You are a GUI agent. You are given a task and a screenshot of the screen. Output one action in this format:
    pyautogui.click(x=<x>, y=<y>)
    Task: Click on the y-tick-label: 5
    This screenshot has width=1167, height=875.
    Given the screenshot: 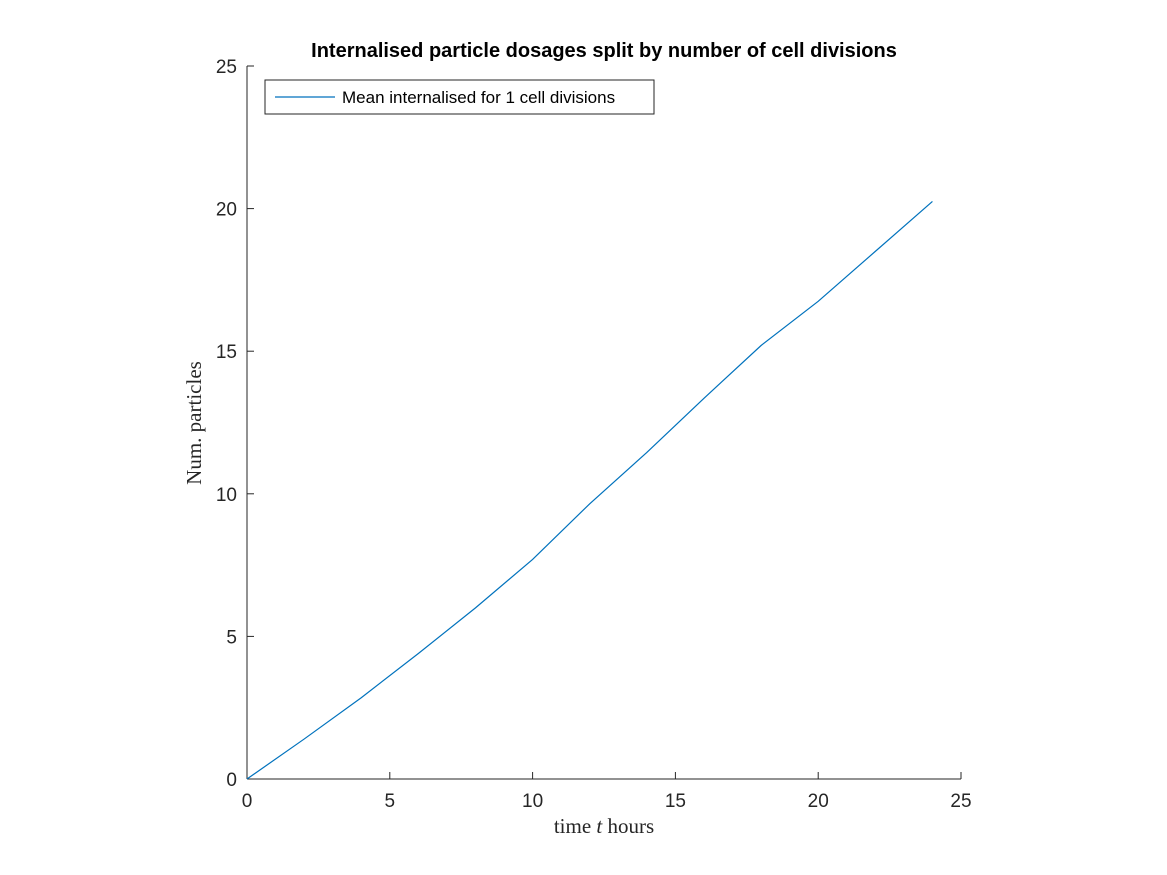 What is the action you would take?
    pyautogui.click(x=231, y=637)
    